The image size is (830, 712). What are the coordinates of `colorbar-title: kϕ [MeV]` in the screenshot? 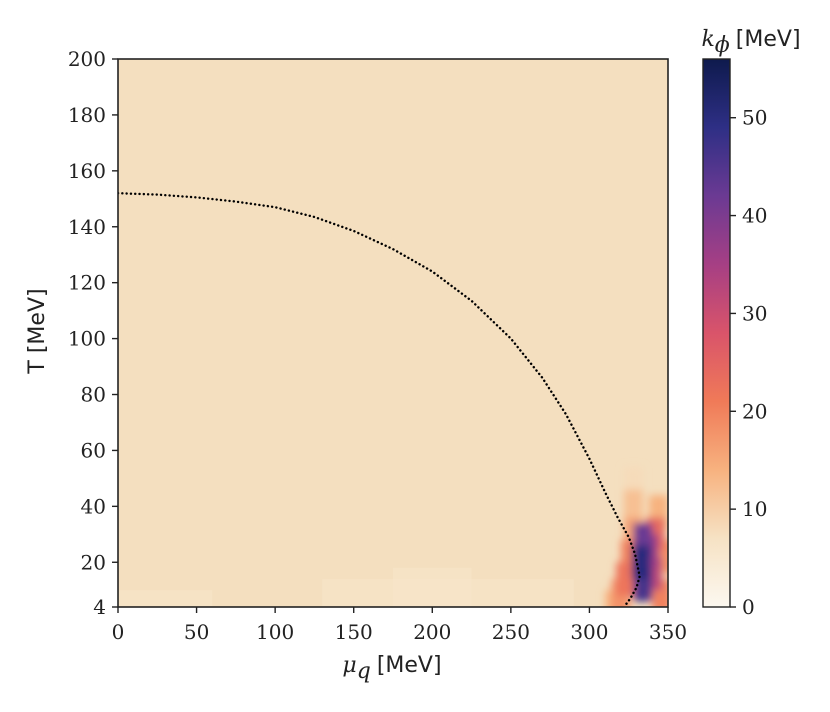 It's located at (750, 42).